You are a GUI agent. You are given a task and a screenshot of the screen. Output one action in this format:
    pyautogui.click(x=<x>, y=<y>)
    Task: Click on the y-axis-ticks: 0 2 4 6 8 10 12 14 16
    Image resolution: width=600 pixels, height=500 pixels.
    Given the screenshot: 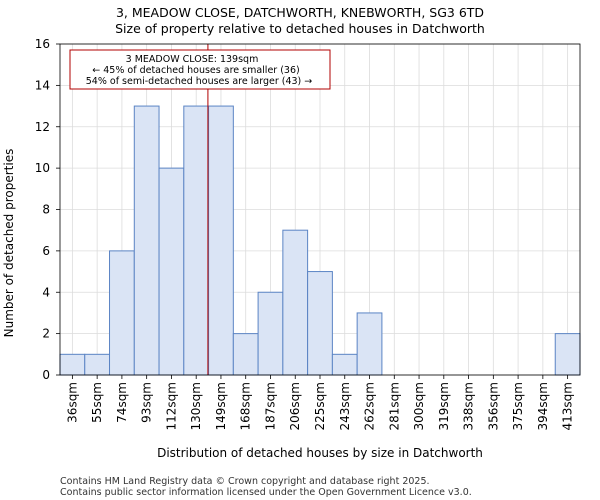 What is the action you would take?
    pyautogui.click(x=47, y=209)
    